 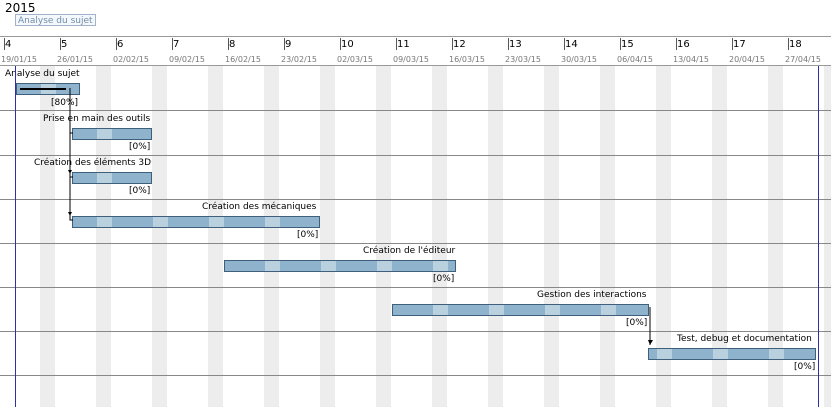 I want to click on week-number: 4, so click(x=8, y=44).